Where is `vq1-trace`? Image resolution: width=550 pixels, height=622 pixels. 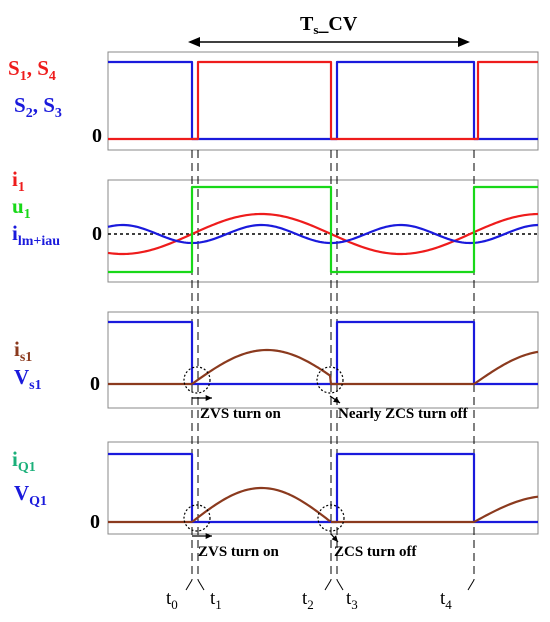 vq1-trace is located at coordinates (323, 488).